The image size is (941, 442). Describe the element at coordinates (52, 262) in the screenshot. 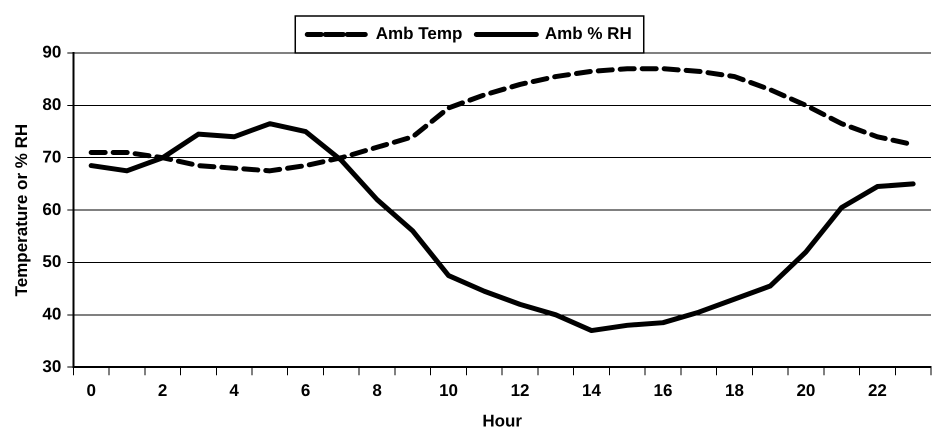

I see `y-tick-label: 50` at that location.